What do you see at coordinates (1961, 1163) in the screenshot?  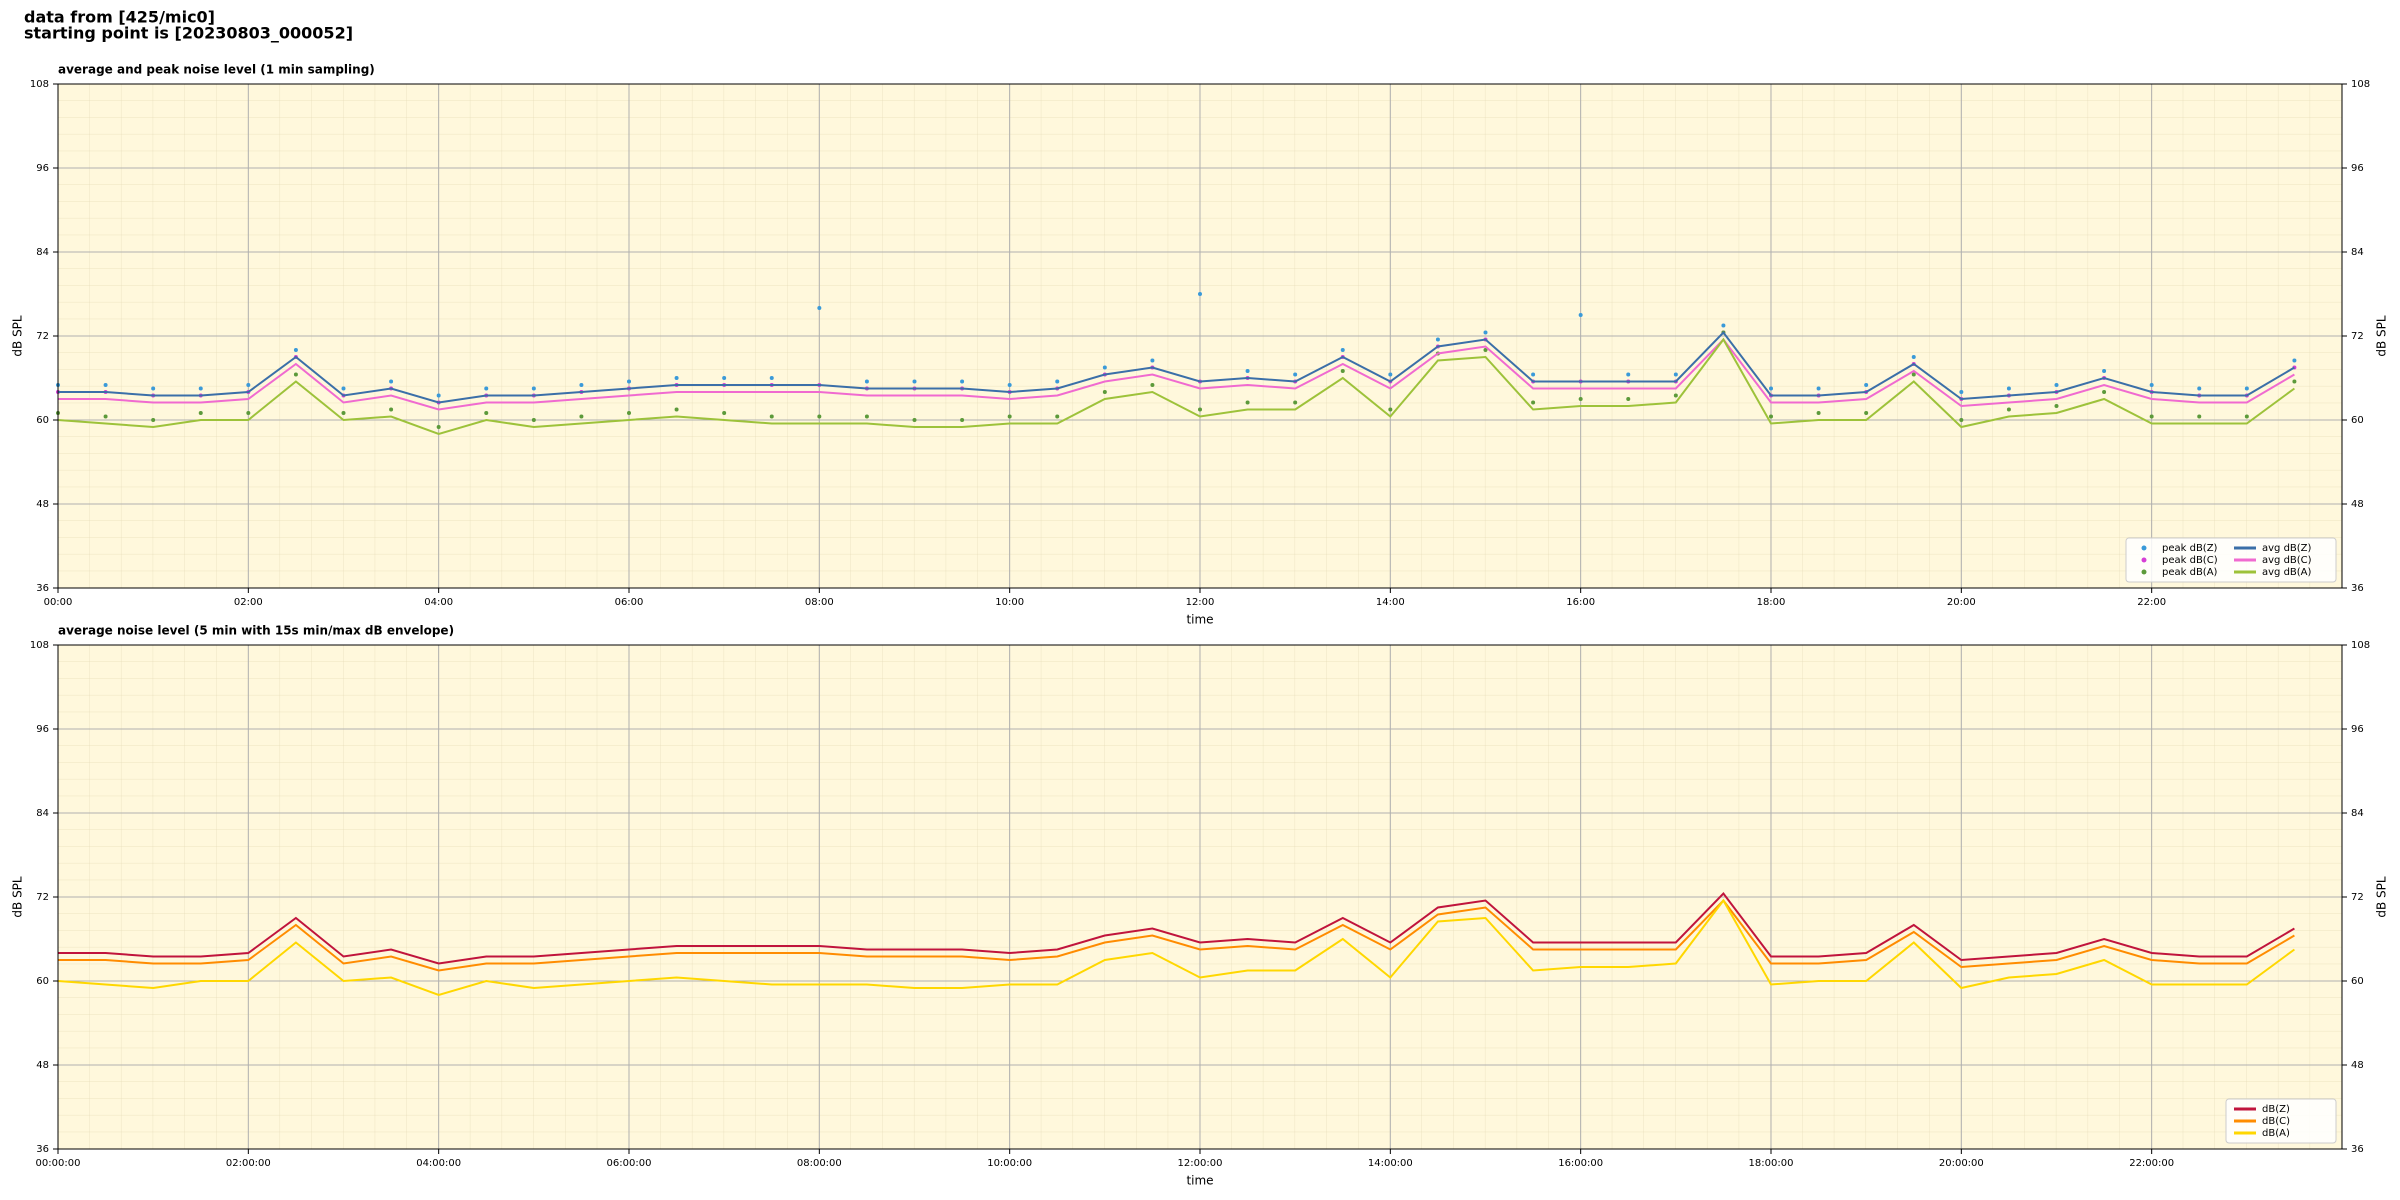 I see `x-tick-label: 20:00:00` at bounding box center [1961, 1163].